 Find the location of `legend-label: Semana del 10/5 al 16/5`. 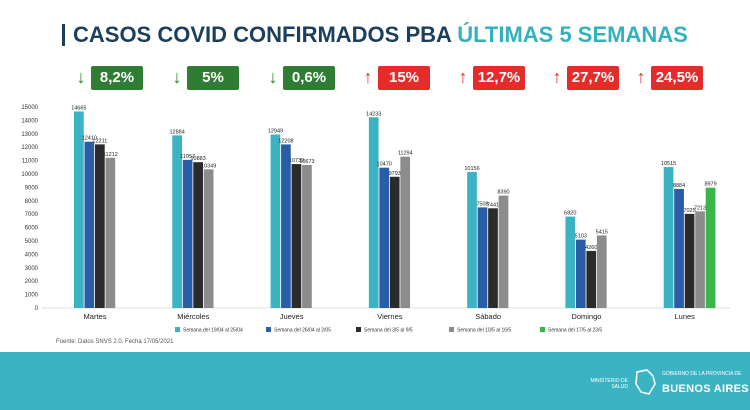

legend-label: Semana del 10/5 al 16/5 is located at coordinates (484, 331).